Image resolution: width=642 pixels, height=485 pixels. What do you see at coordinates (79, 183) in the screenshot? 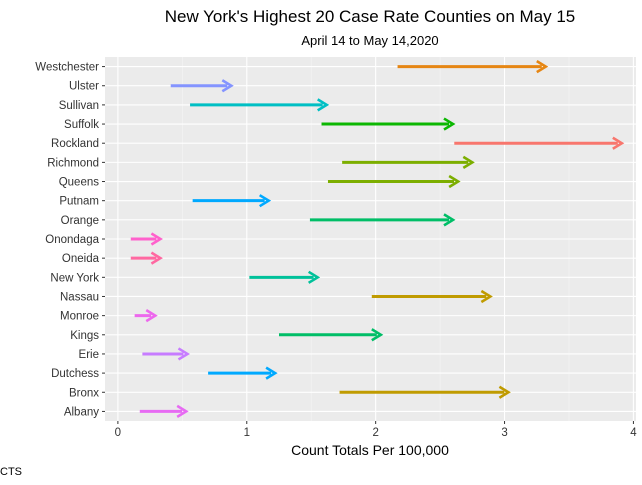
I see `y-tick-label: Queens` at bounding box center [79, 183].